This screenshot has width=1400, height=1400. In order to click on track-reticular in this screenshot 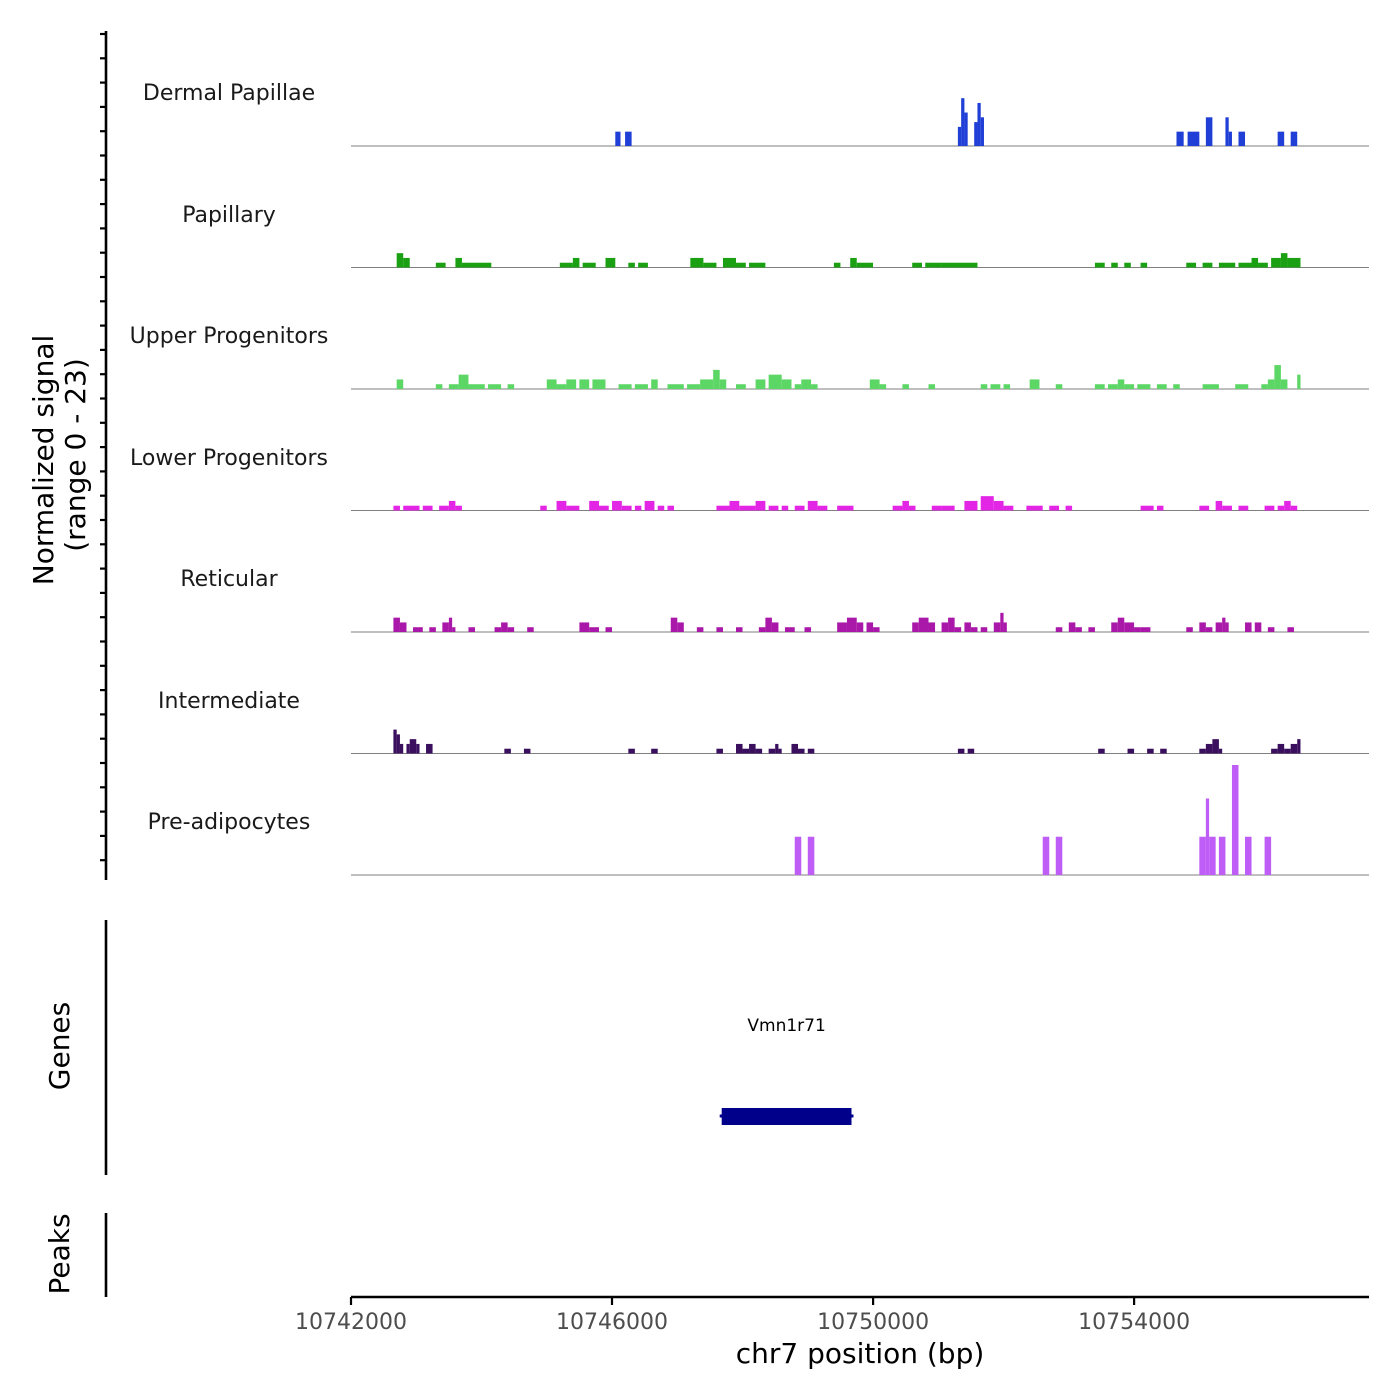, I will do `click(860, 622)`.